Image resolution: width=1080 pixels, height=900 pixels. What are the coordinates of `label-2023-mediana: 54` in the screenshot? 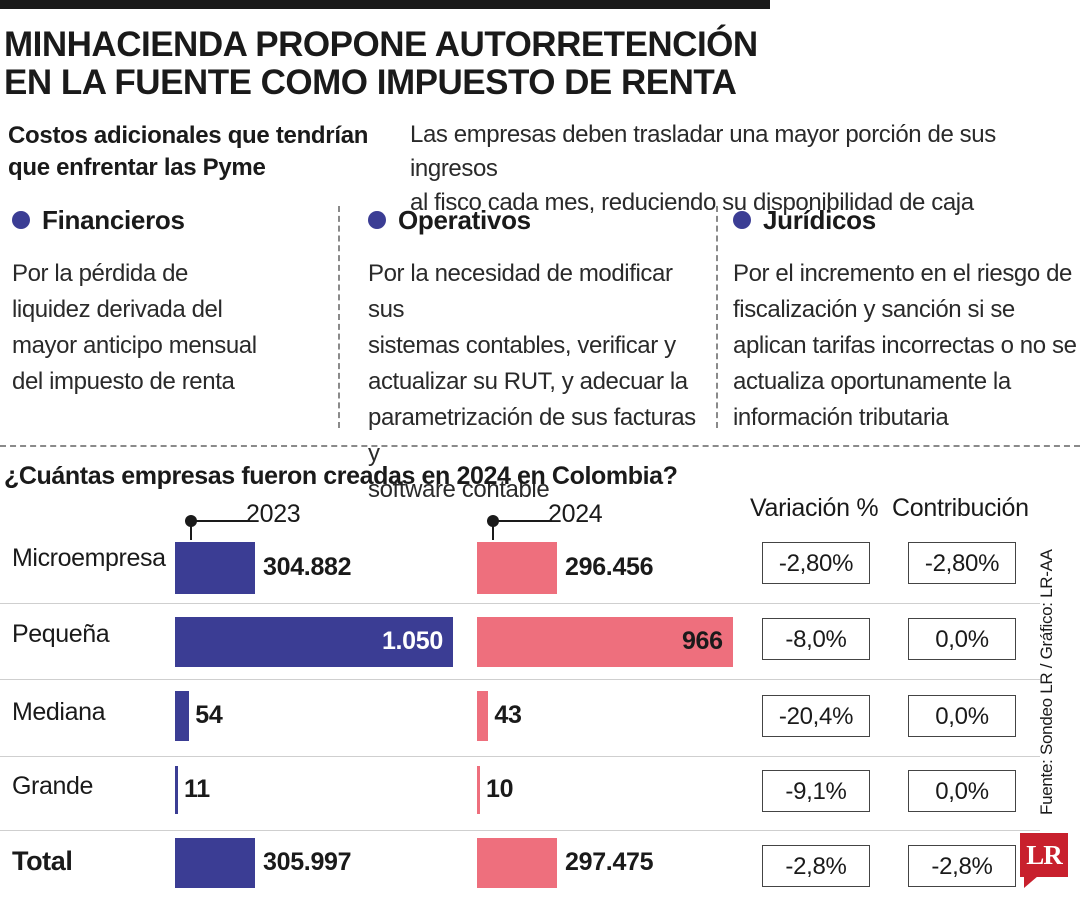 It's located at (209, 715).